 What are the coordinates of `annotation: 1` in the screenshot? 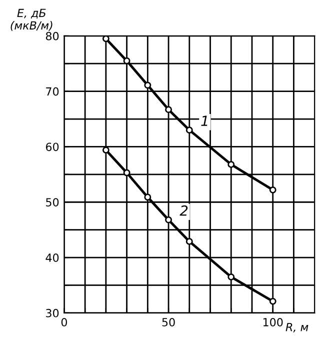 It's located at (204, 121).